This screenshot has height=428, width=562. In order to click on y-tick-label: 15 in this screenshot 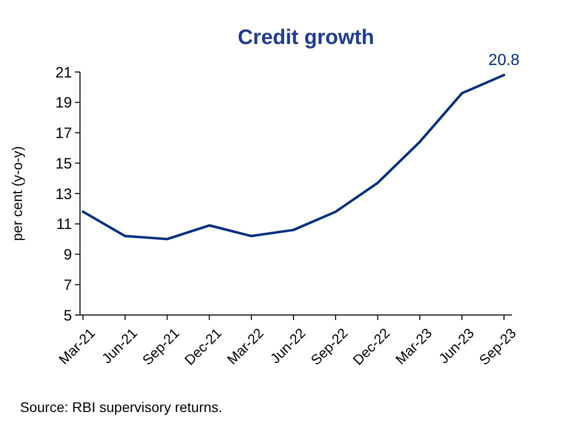, I will do `click(63, 163)`.